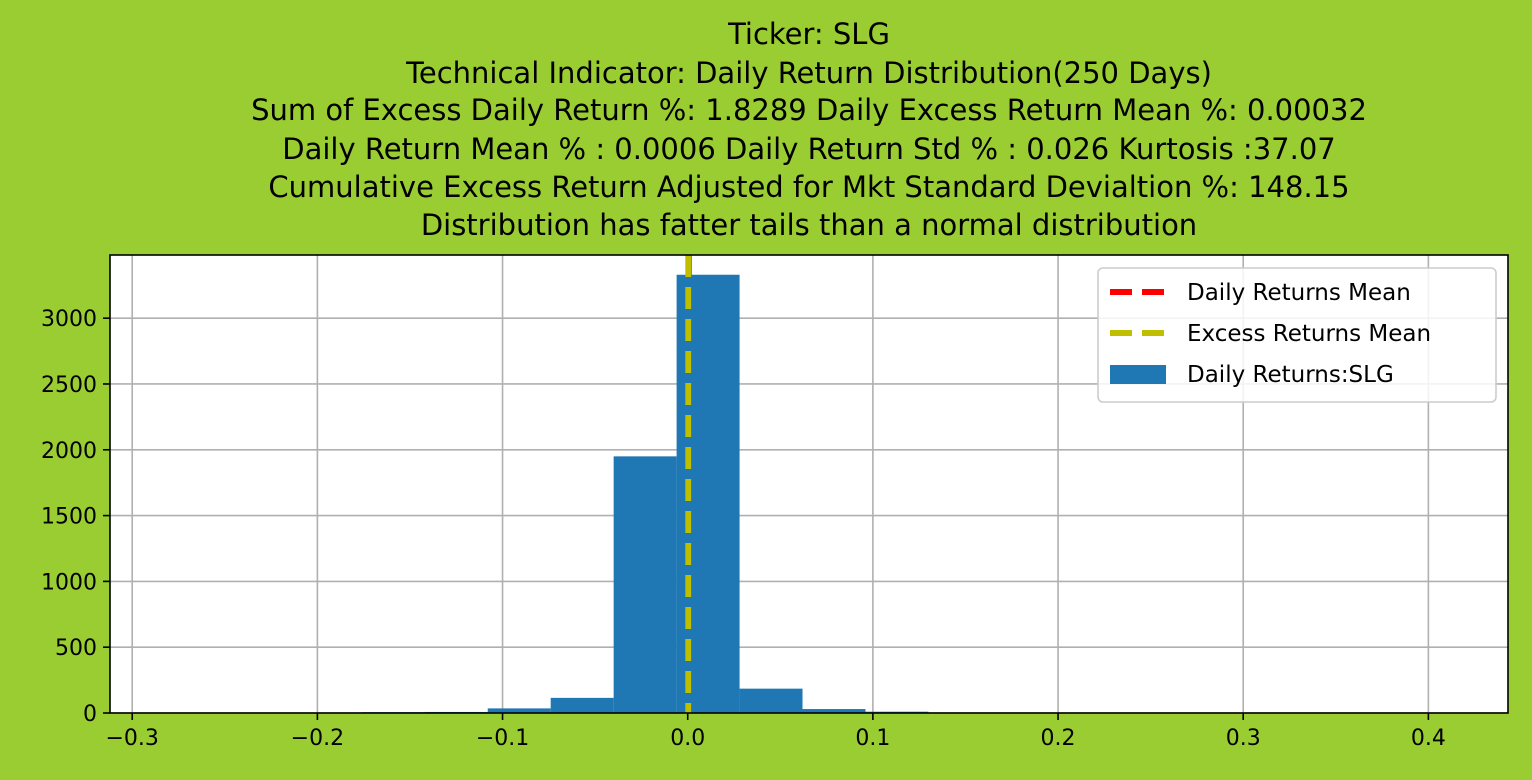  Describe the element at coordinates (69, 385) in the screenshot. I see `y-tick-label: 2500` at that location.